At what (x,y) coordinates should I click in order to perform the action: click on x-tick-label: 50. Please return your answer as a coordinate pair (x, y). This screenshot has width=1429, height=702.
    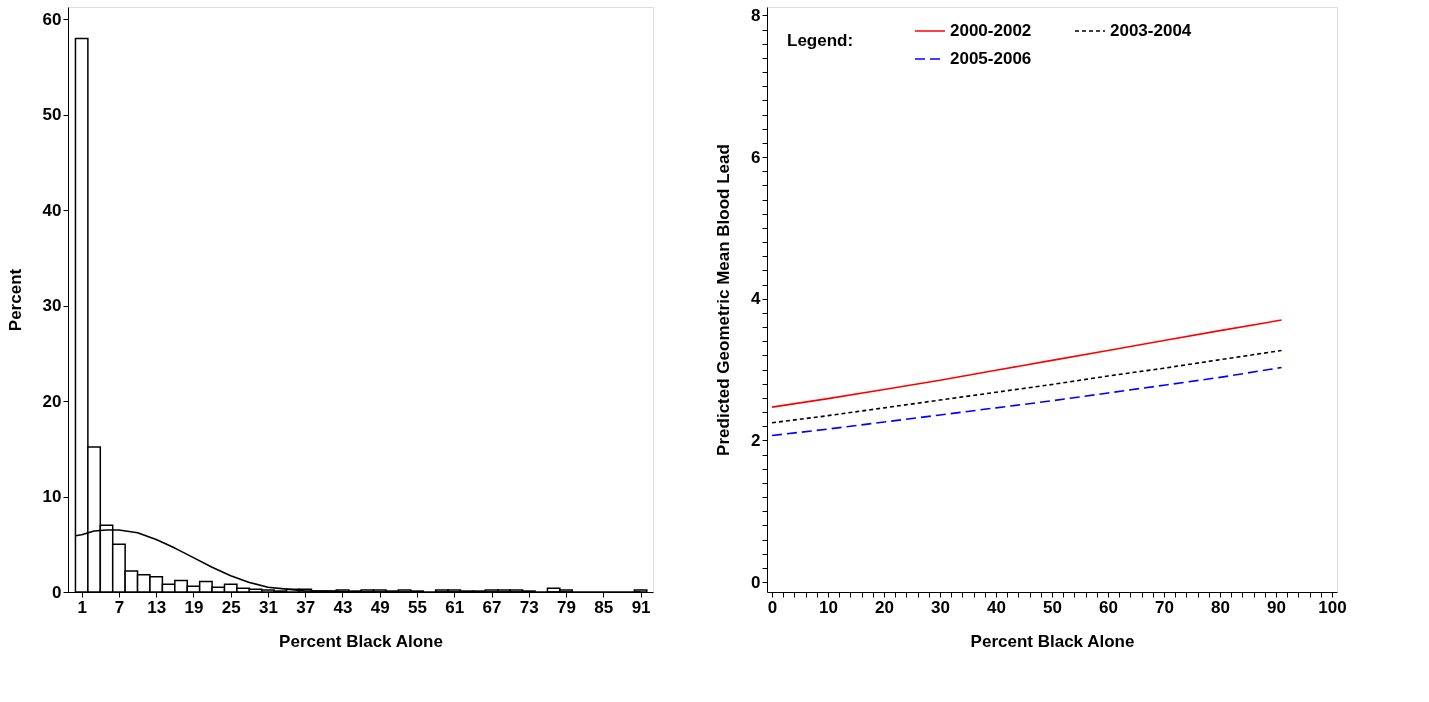
    Looking at the image, I should click on (1052, 607).